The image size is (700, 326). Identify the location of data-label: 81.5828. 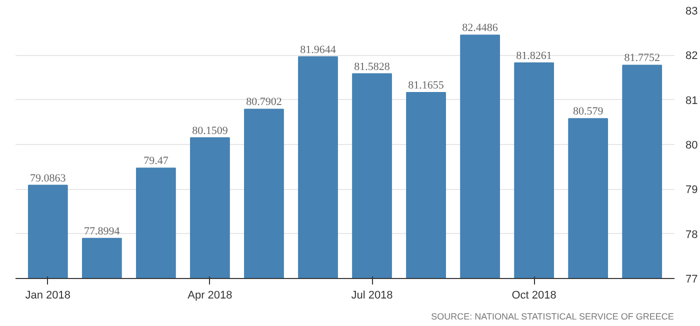
(372, 66).